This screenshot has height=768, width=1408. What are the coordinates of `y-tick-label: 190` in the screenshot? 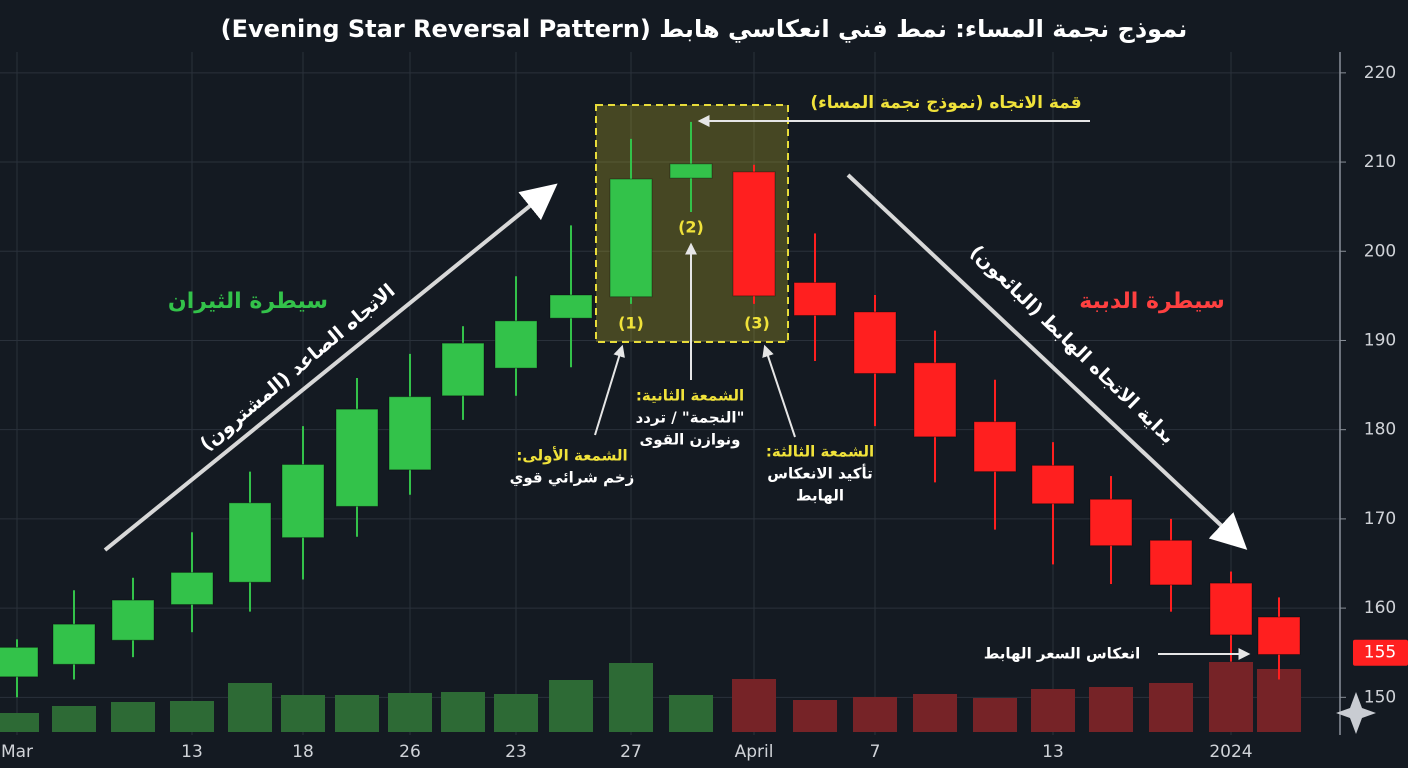 It's located at (1380, 340).